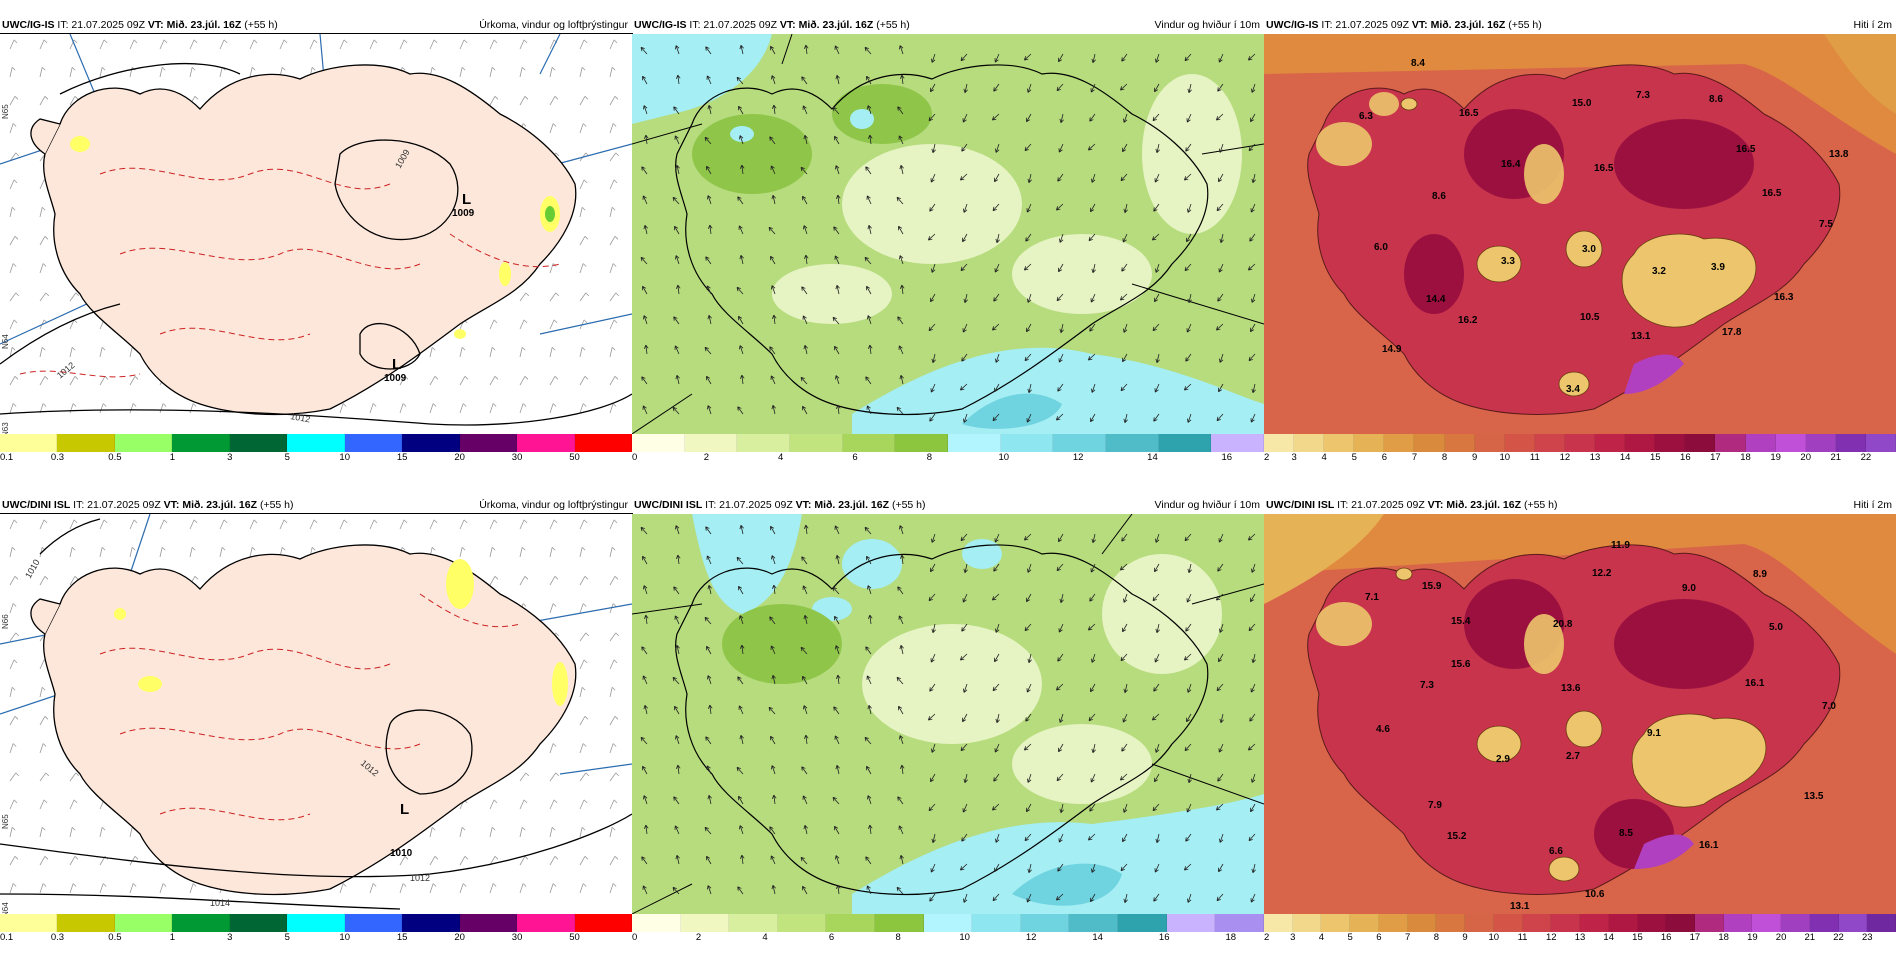  What do you see at coordinates (1580, 939) in the screenshot?
I see `colorbar-ticks: 2 3 4 5 6 7 8 9 10 11 12 13 14 15 16 17 18 19 20 21 22 23` at bounding box center [1580, 939].